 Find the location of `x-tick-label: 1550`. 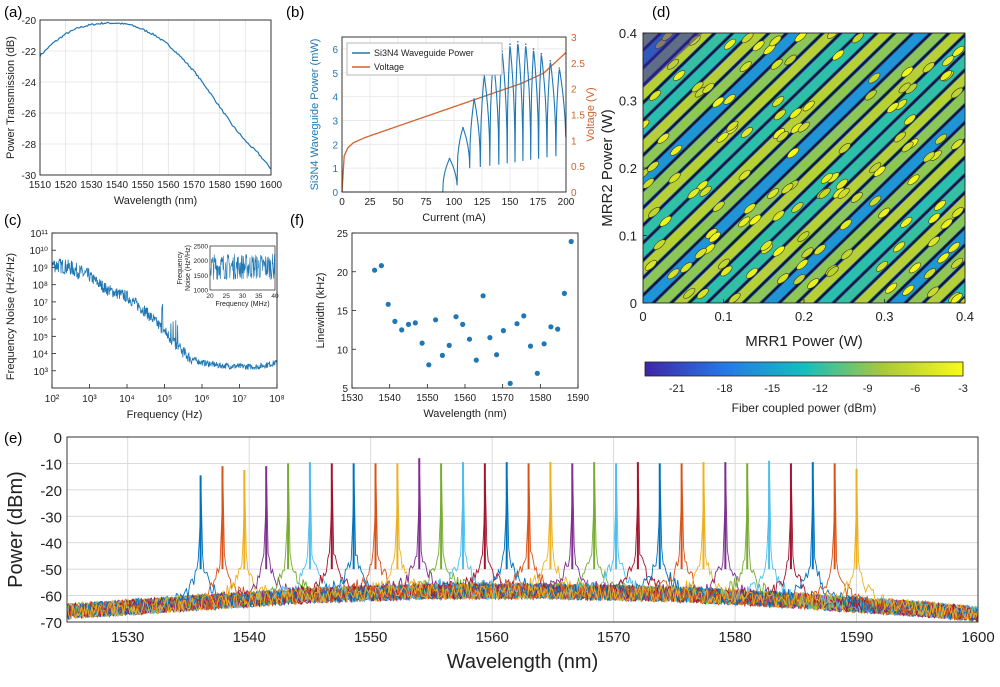

x-tick-label: 1550 is located at coordinates (370, 637).